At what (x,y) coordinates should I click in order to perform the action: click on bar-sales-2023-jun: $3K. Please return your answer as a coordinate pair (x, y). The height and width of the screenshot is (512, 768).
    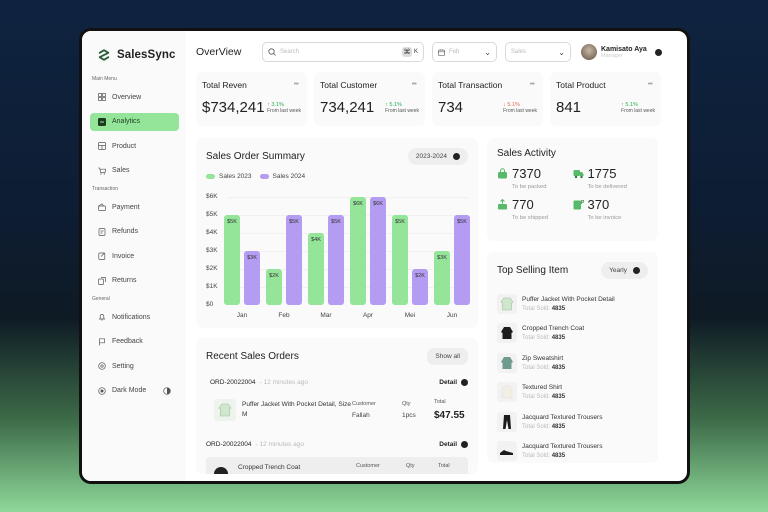
    Looking at the image, I should click on (442, 278).